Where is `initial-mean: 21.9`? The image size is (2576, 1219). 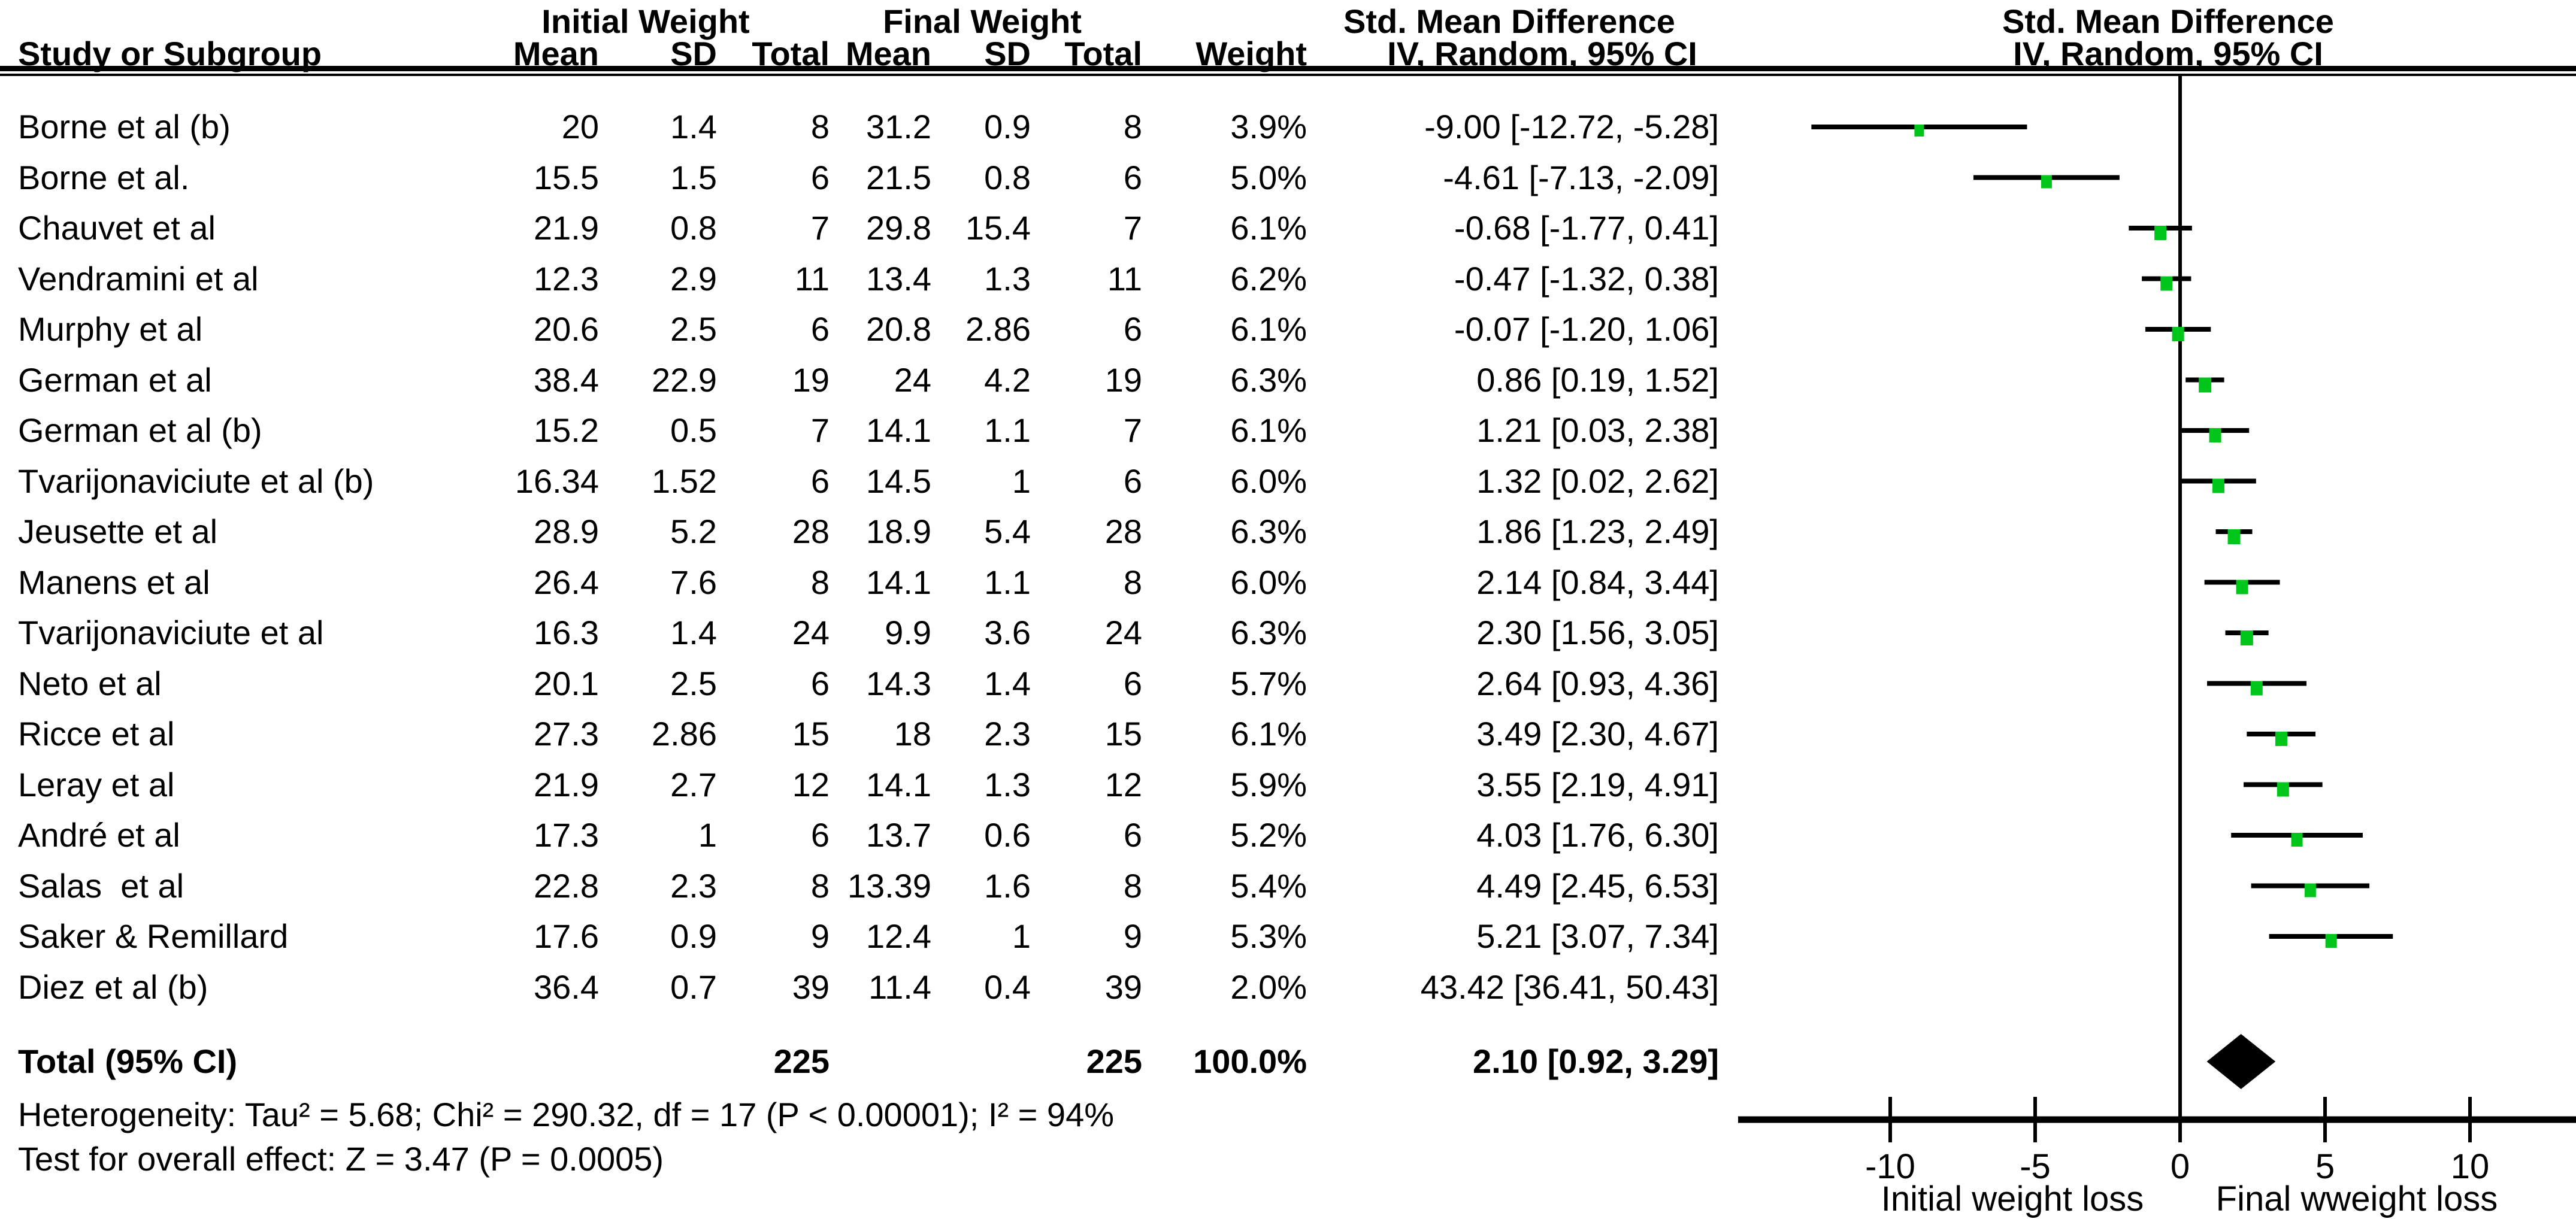
initial-mean: 21.9 is located at coordinates (566, 784).